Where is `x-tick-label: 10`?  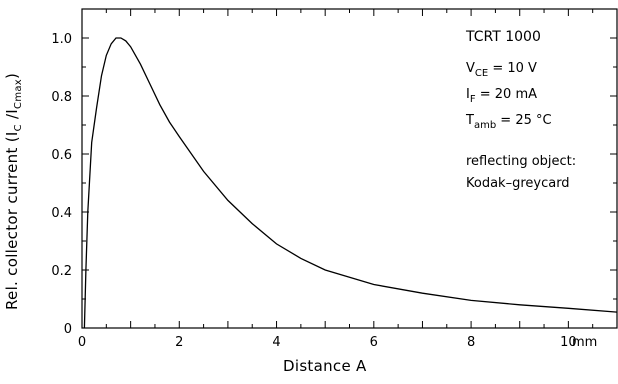 x-tick-label: 10 is located at coordinates (568, 342).